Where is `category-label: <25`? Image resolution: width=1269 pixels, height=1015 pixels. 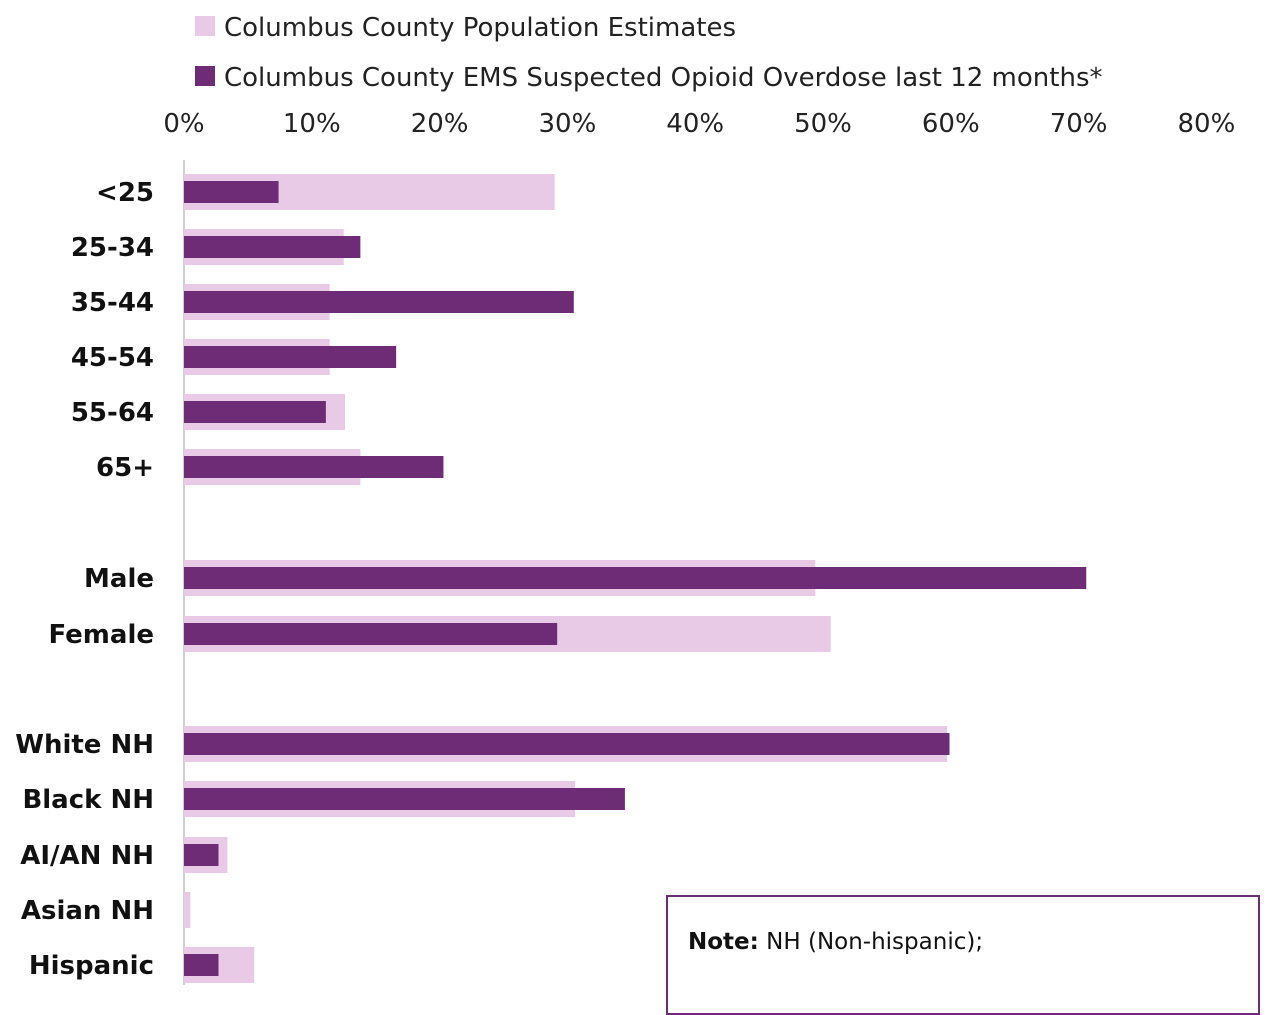
category-label: <25 is located at coordinates (125, 193).